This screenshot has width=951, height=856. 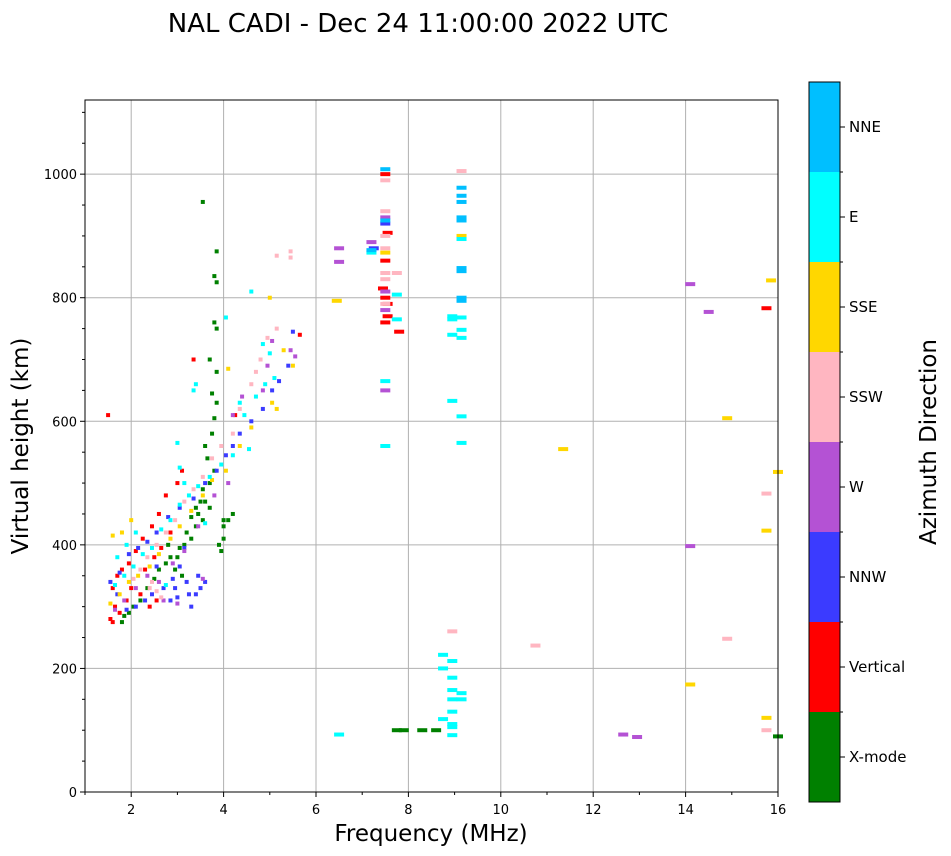 I want to click on colorbar-tick-label: Vertical, so click(x=877, y=667).